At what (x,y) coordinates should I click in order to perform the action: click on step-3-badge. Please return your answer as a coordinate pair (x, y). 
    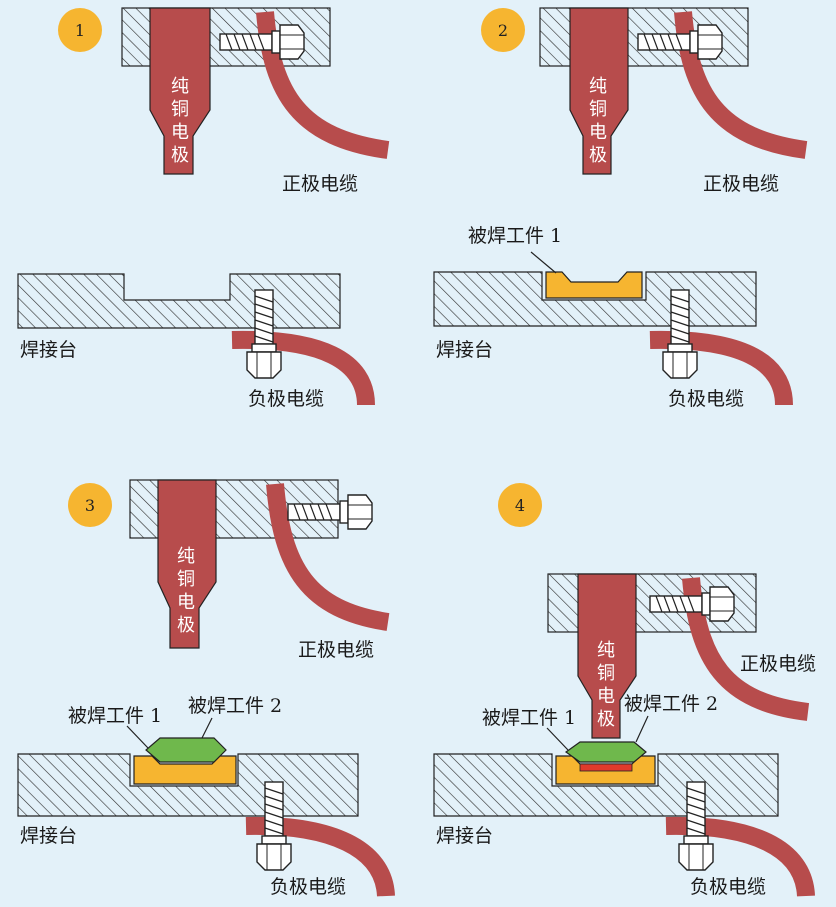
    Looking at the image, I should click on (90, 505).